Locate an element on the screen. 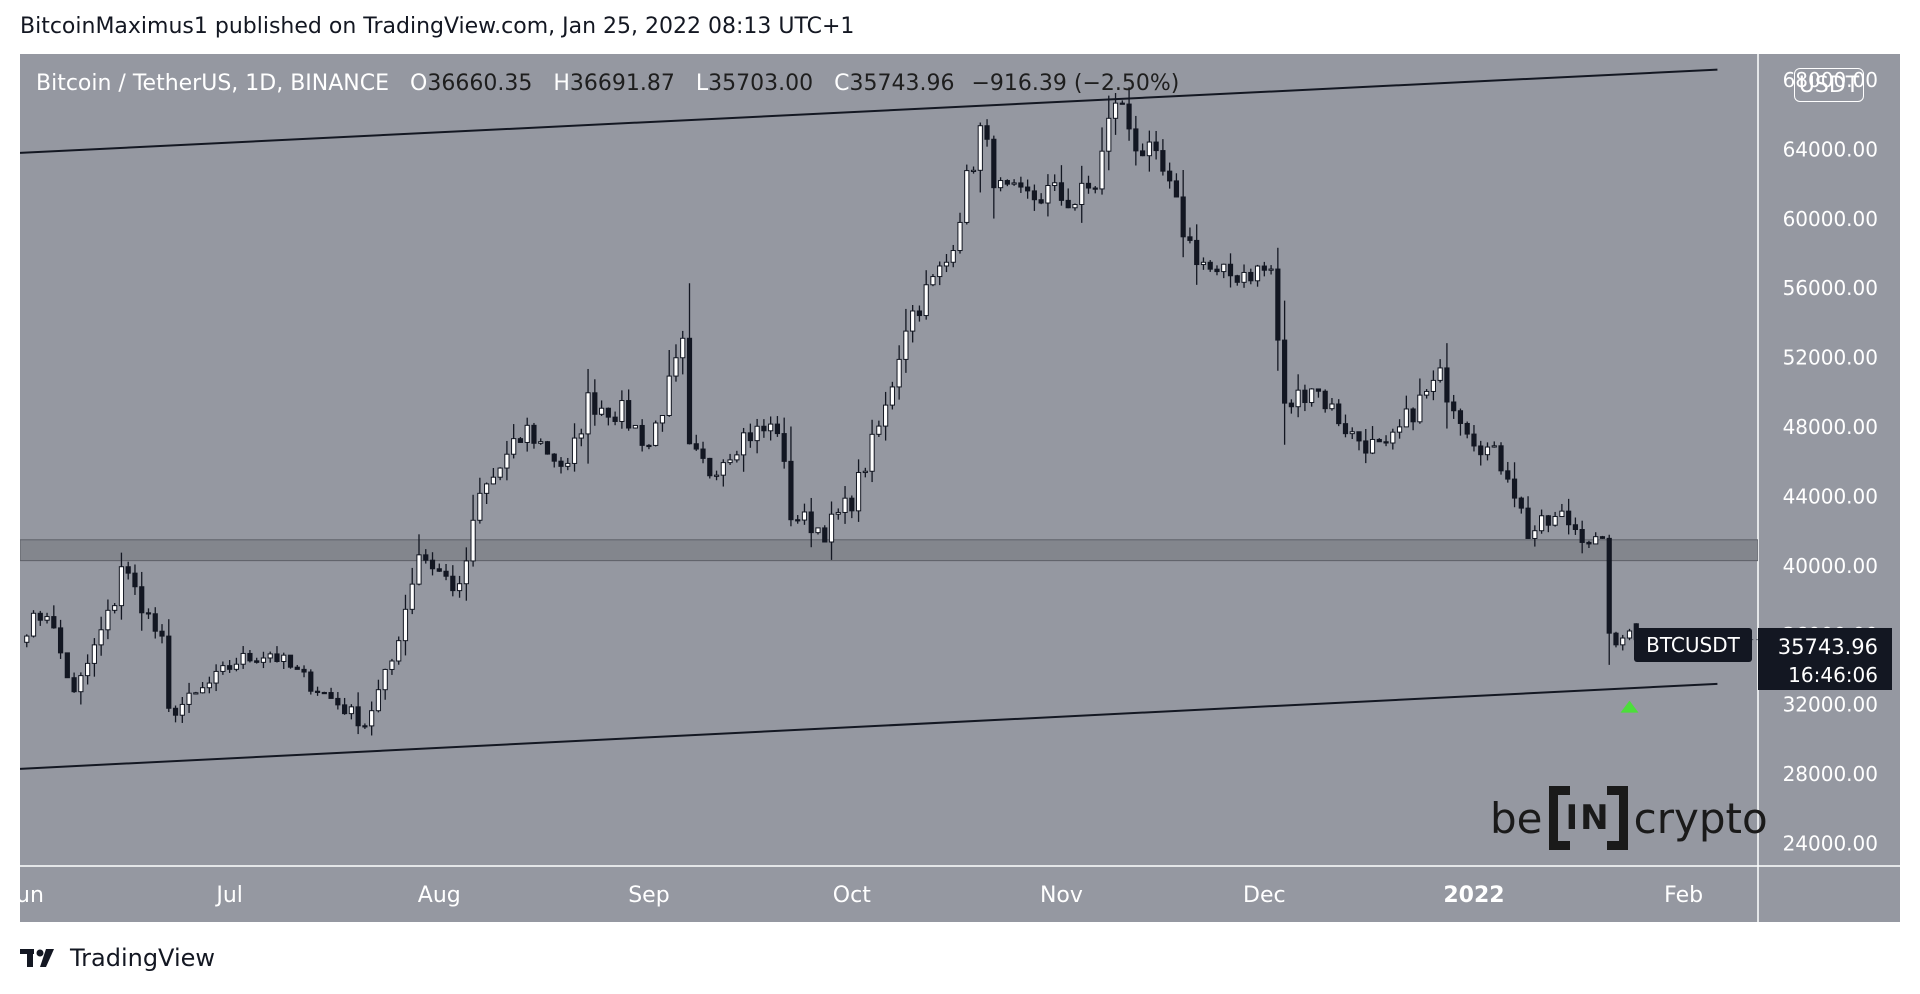 This screenshot has width=1920, height=994. x-tick-label: Nov is located at coordinates (1061, 895).